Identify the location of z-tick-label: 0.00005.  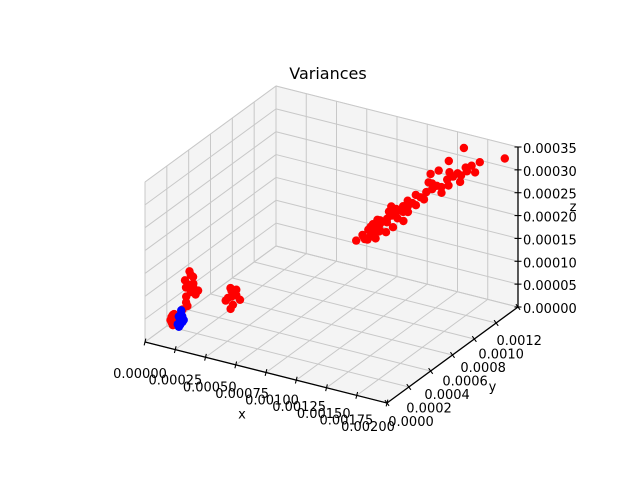
(550, 286).